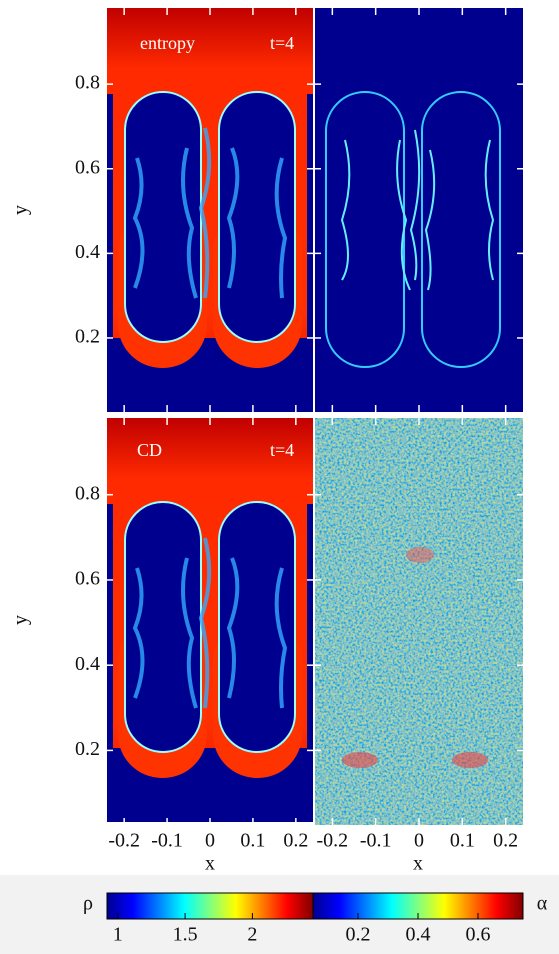  What do you see at coordinates (185, 935) in the screenshot?
I see `colorbar-tick-label: 1.5` at bounding box center [185, 935].